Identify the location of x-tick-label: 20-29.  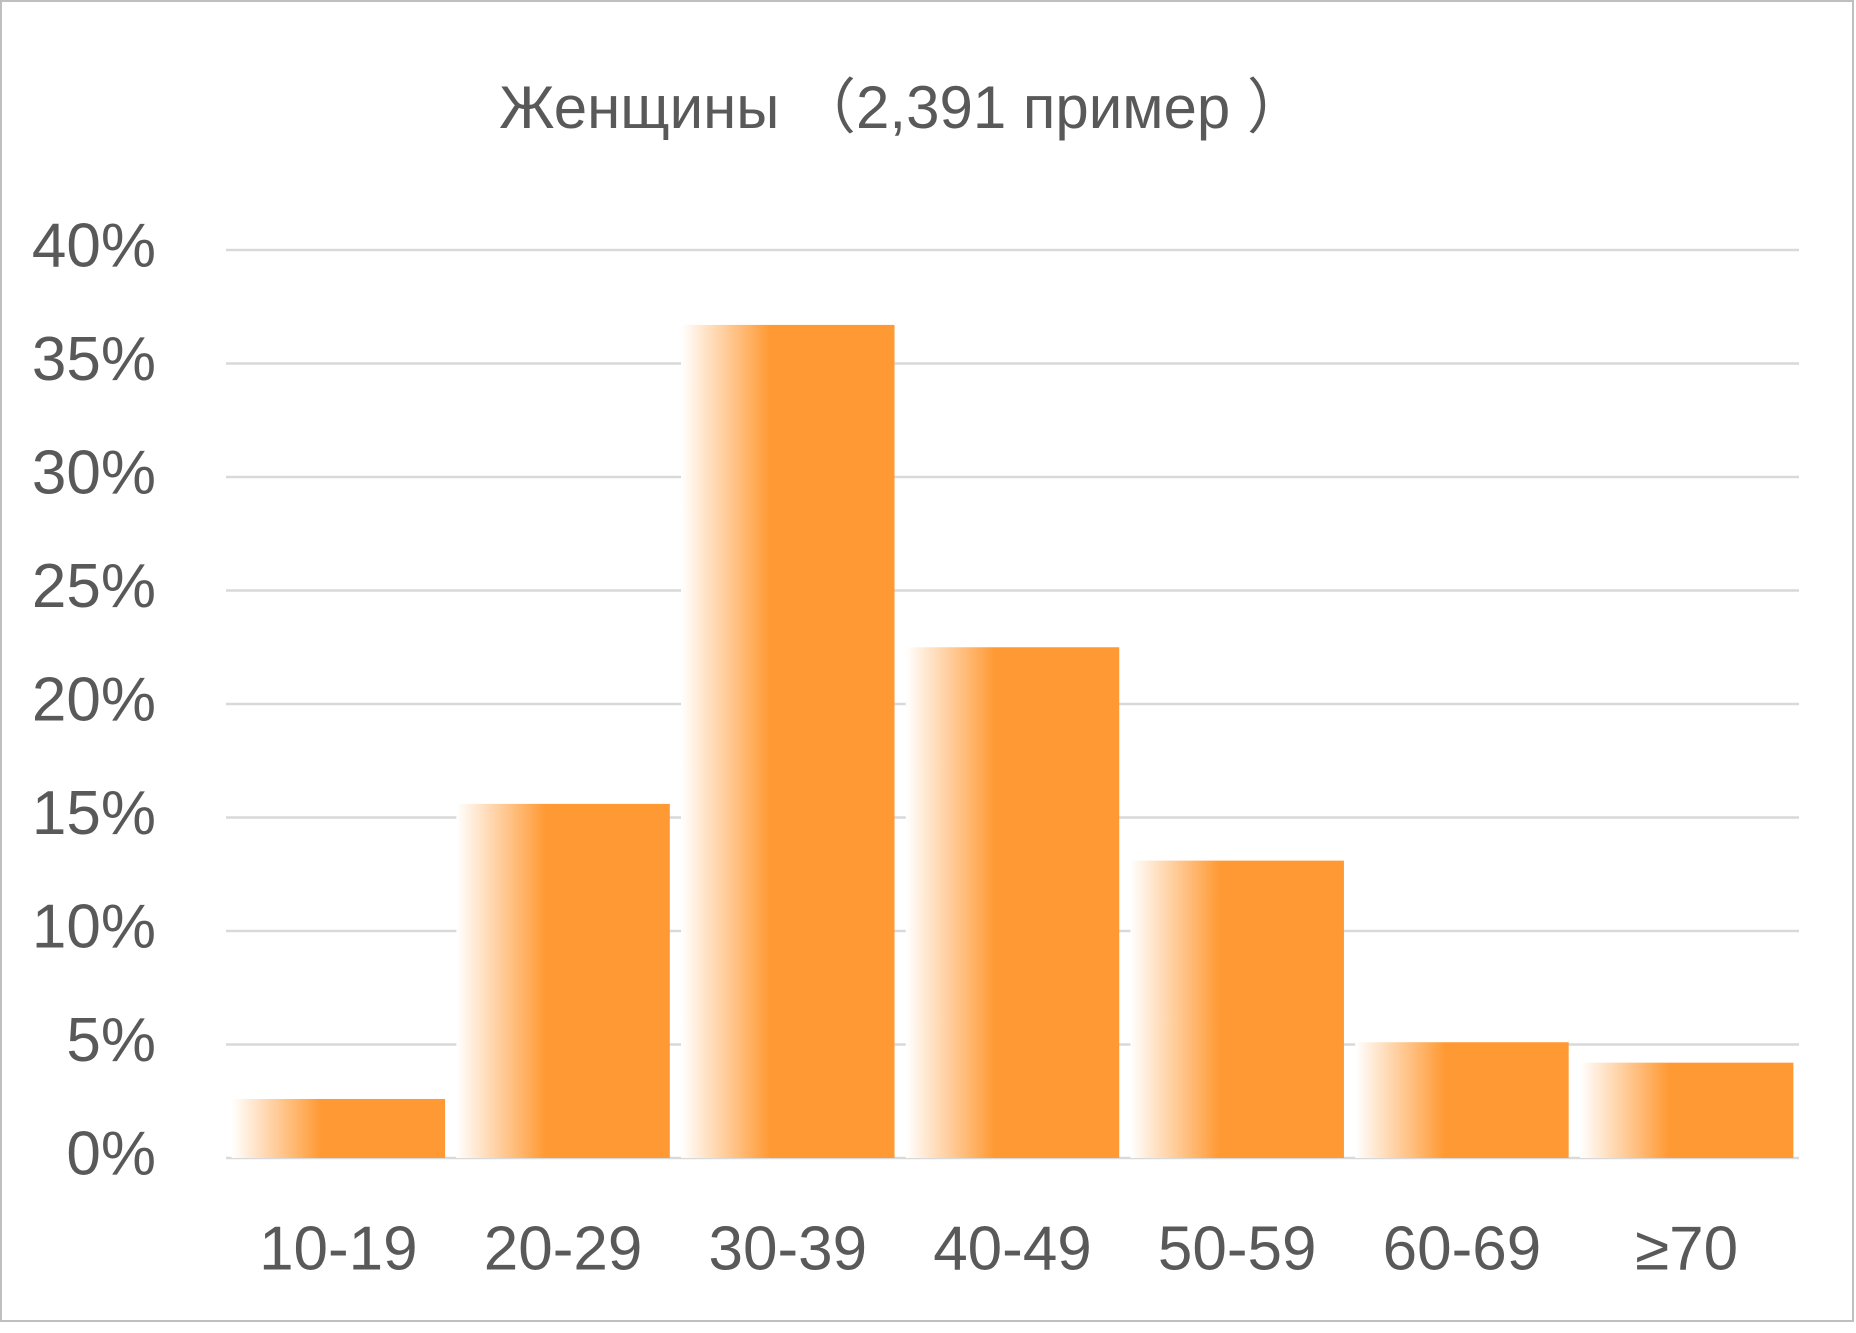
(563, 1248).